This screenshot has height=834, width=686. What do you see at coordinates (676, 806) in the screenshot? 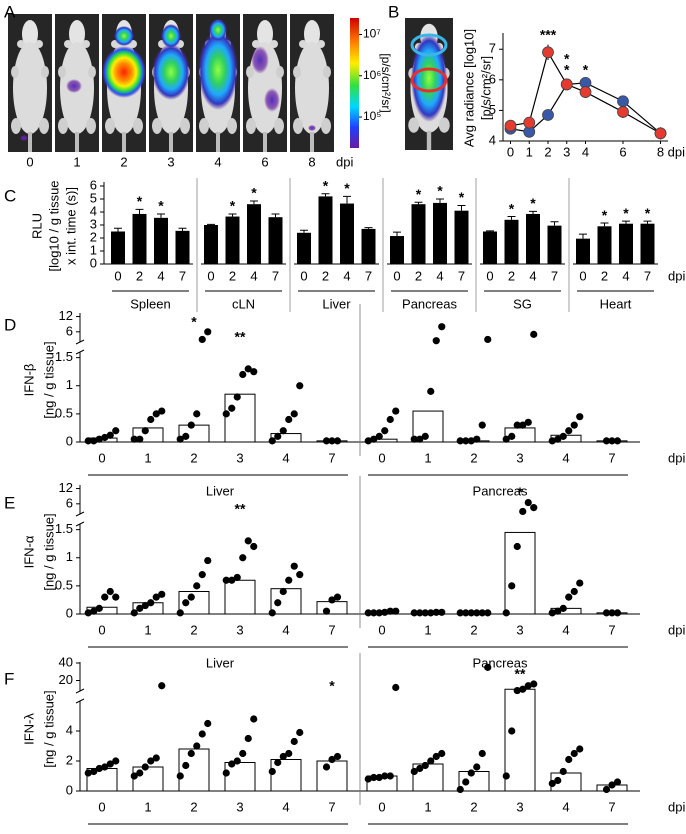
I see `x-axis-label: dpi` at bounding box center [676, 806].